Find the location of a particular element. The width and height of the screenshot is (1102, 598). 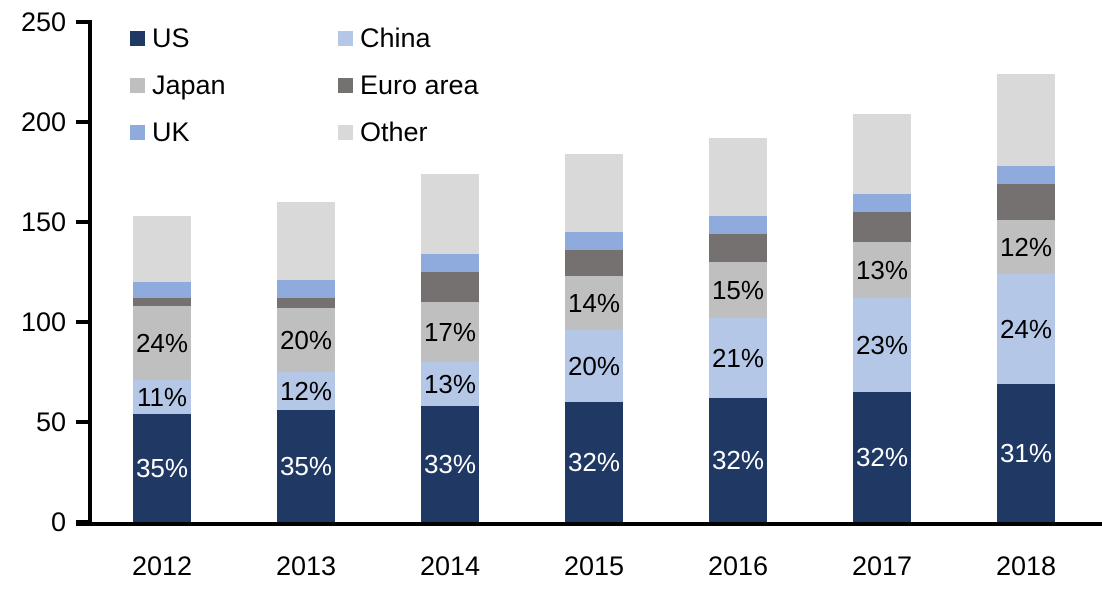

segment-label-china-2014: 13% is located at coordinates (450, 384).